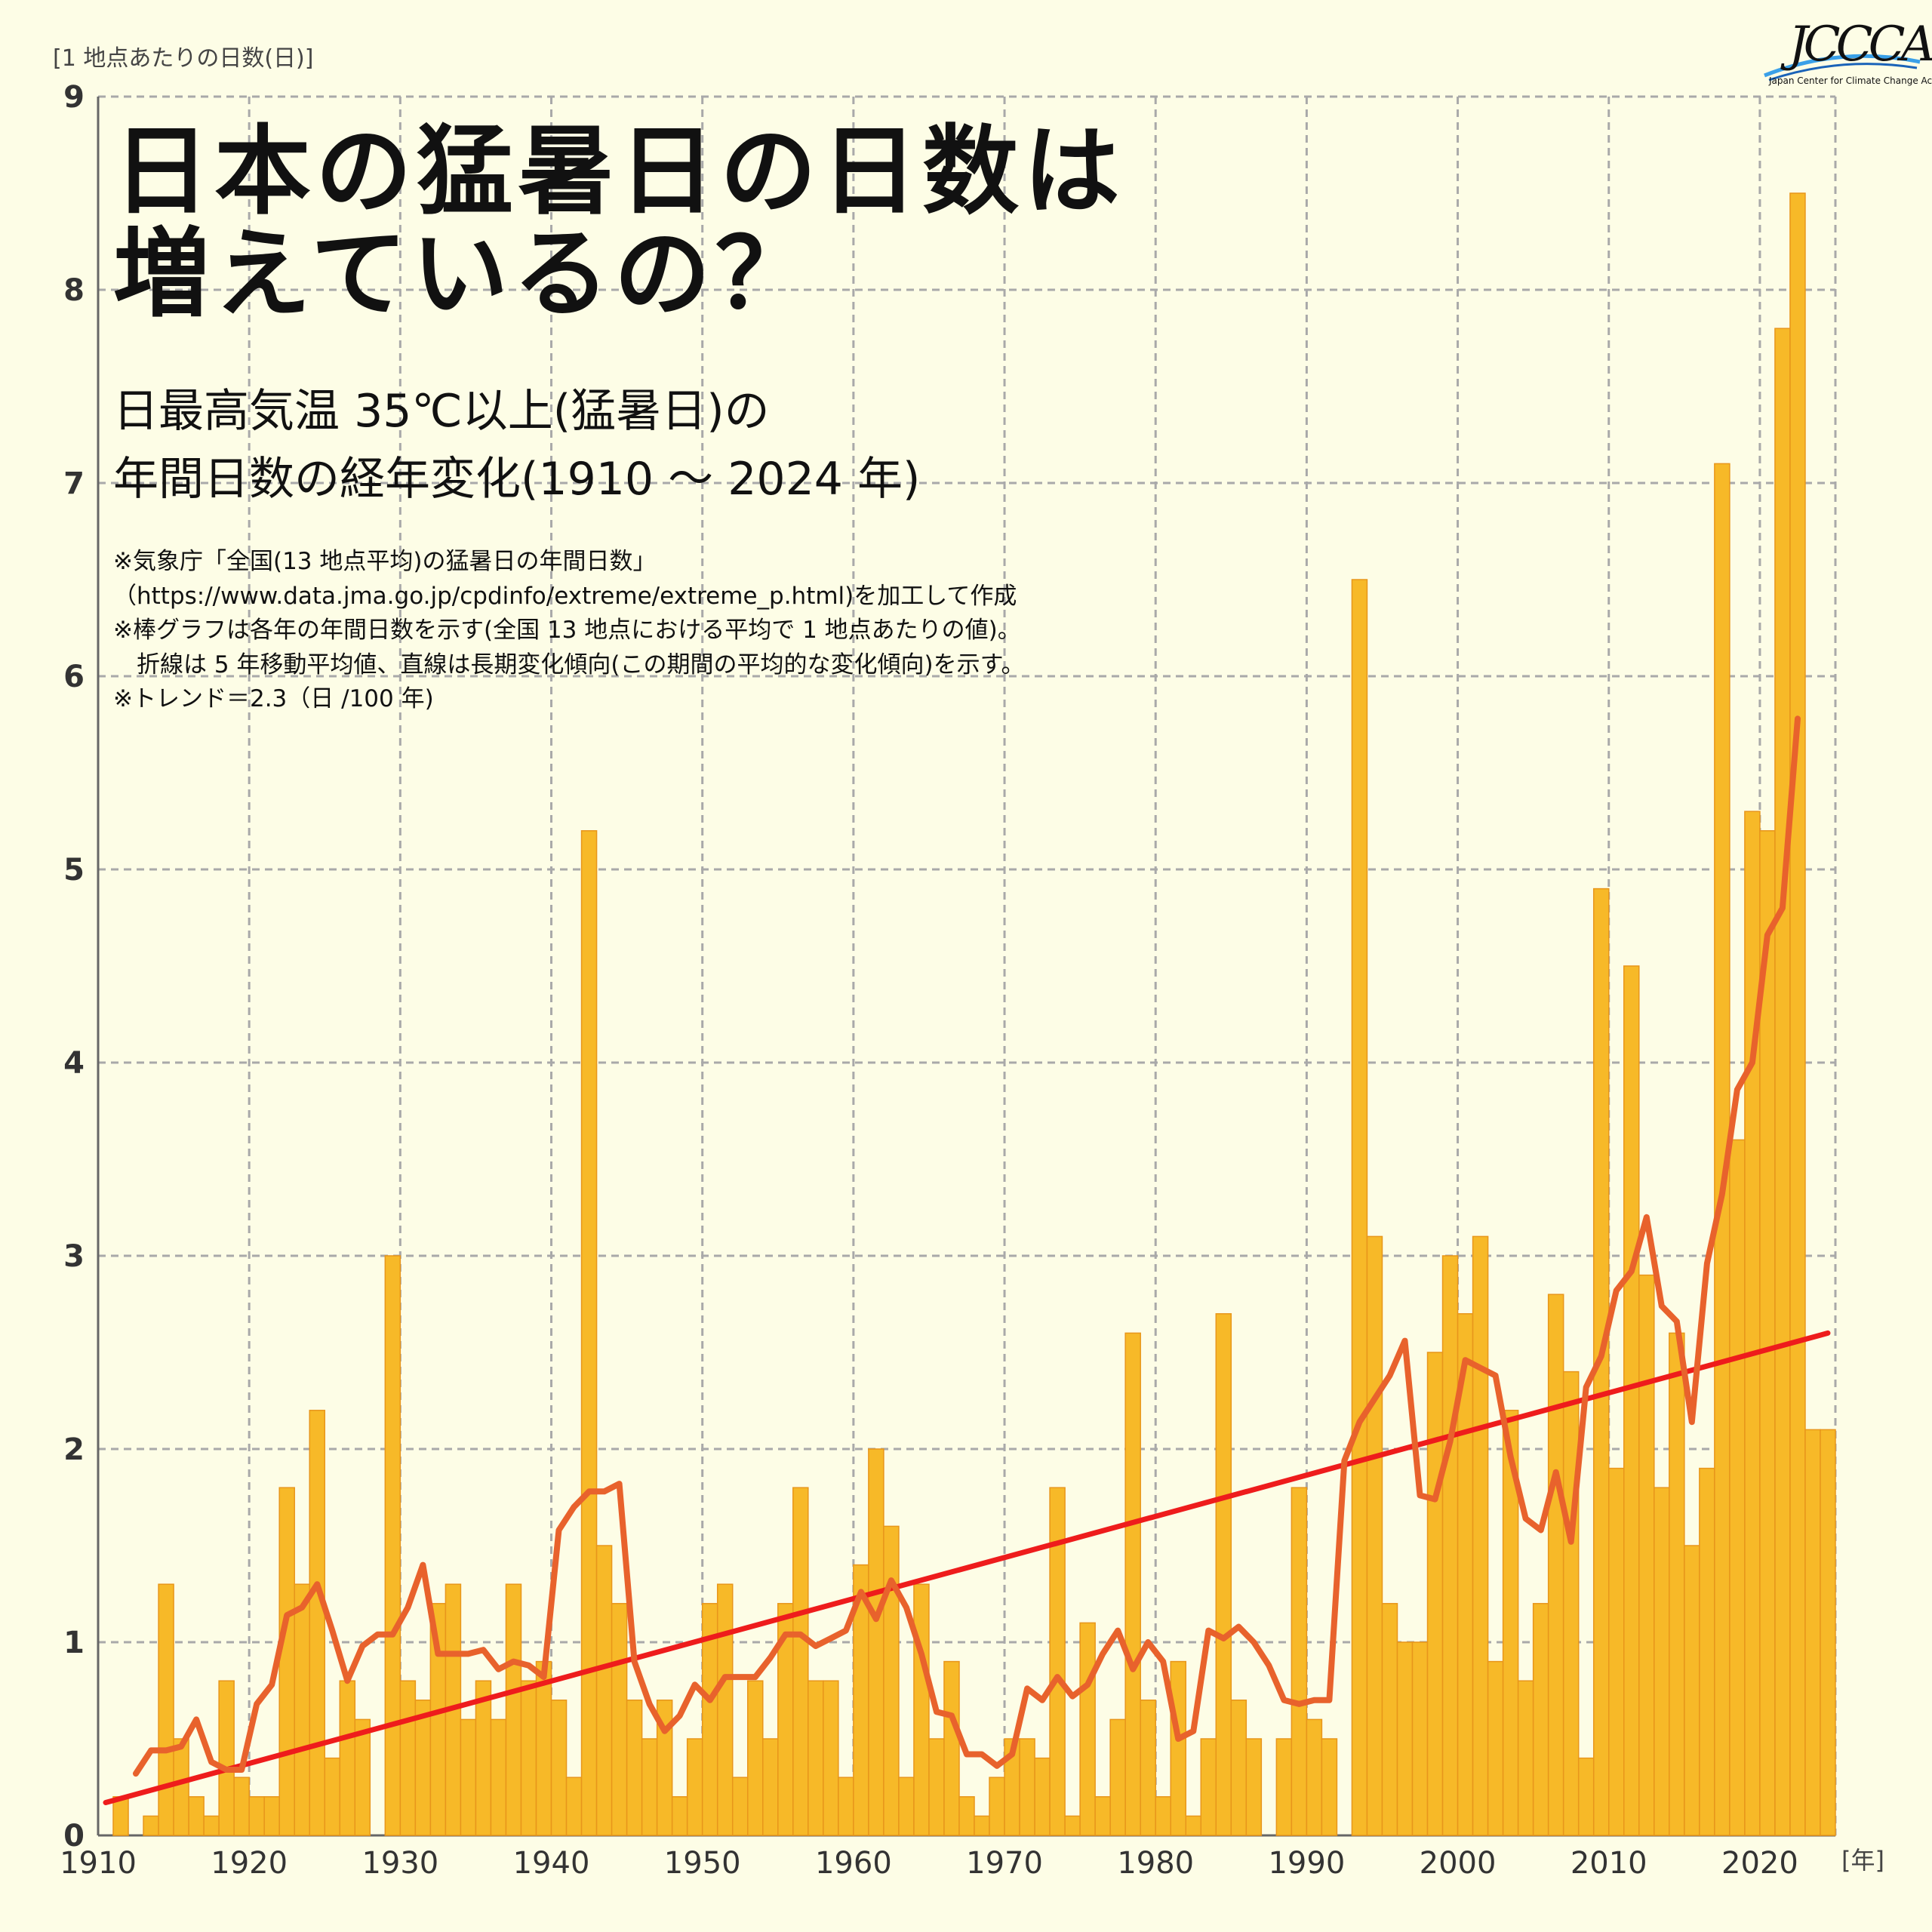 This screenshot has width=1932, height=1932. I want to click on bar-1941, so click(574, 1806).